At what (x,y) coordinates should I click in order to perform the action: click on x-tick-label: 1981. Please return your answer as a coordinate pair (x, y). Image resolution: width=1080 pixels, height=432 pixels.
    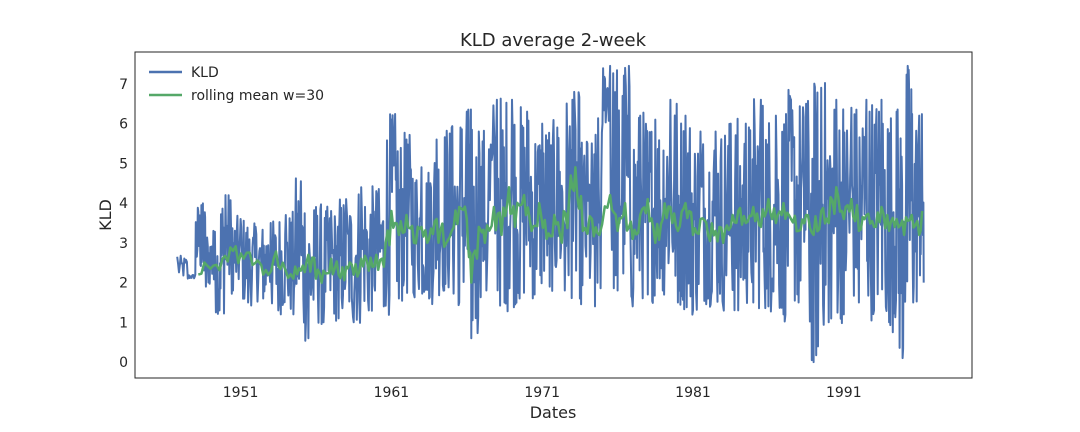
    Looking at the image, I should click on (693, 393).